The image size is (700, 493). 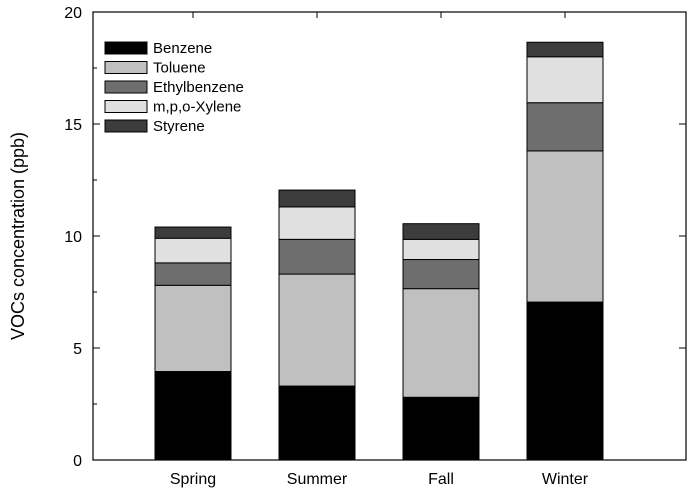 I want to click on y-tick-label: 0, so click(x=77, y=461).